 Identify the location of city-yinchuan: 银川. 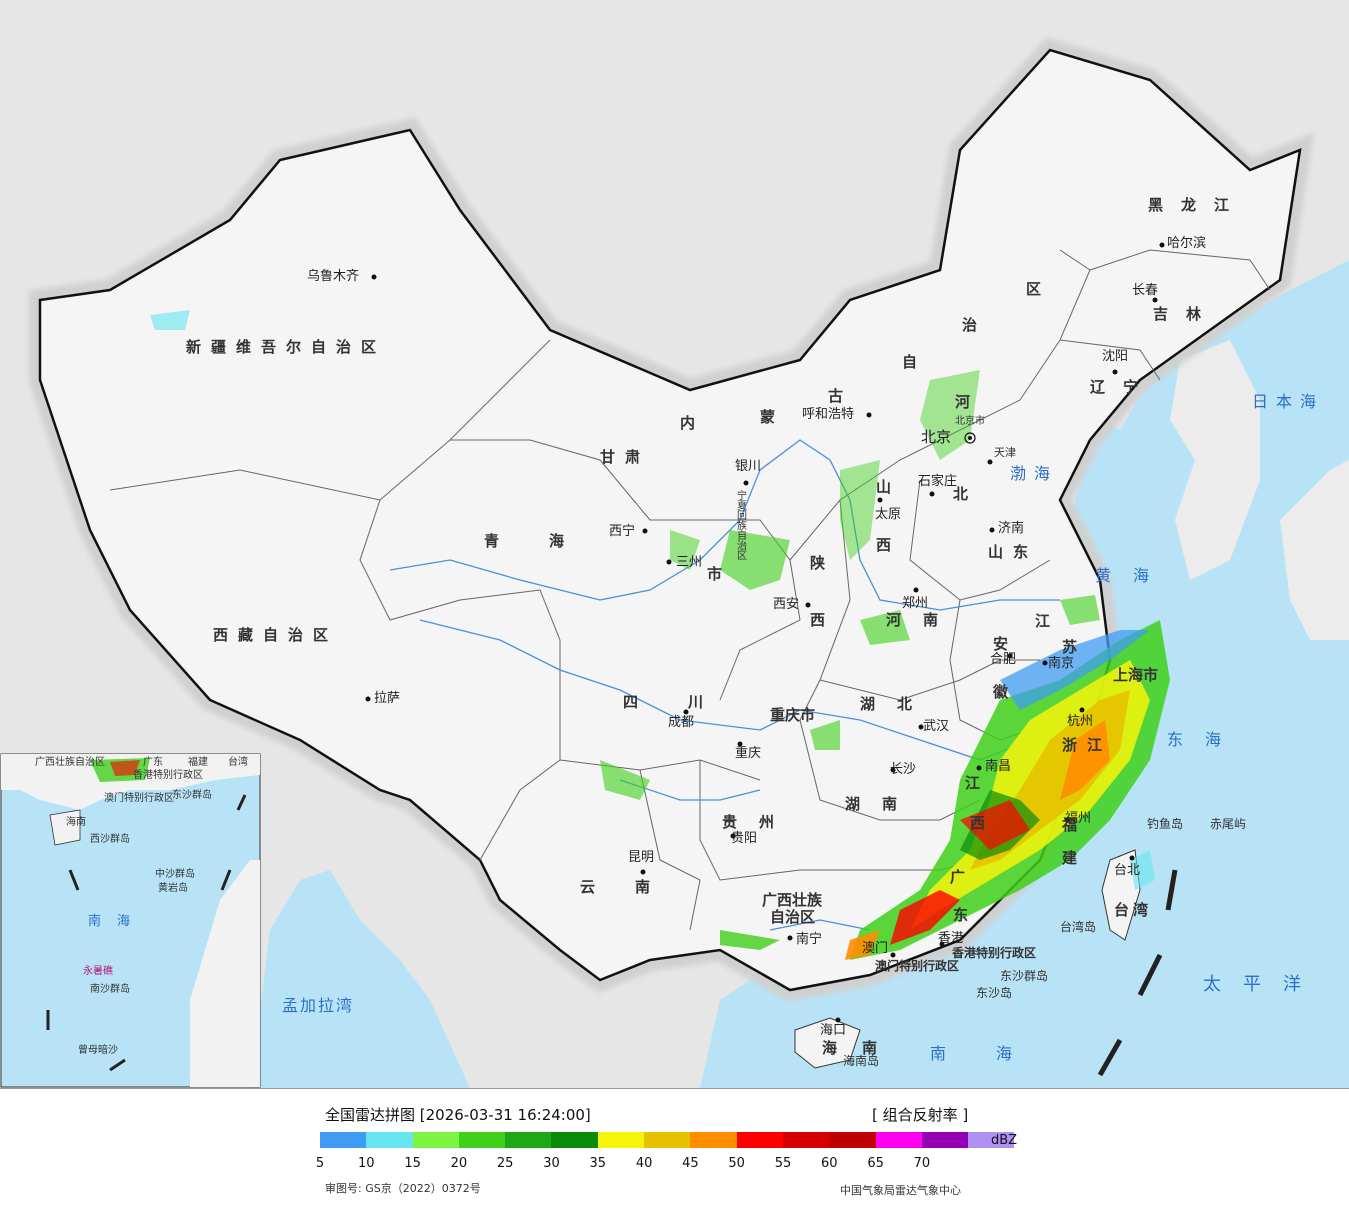
(748, 466).